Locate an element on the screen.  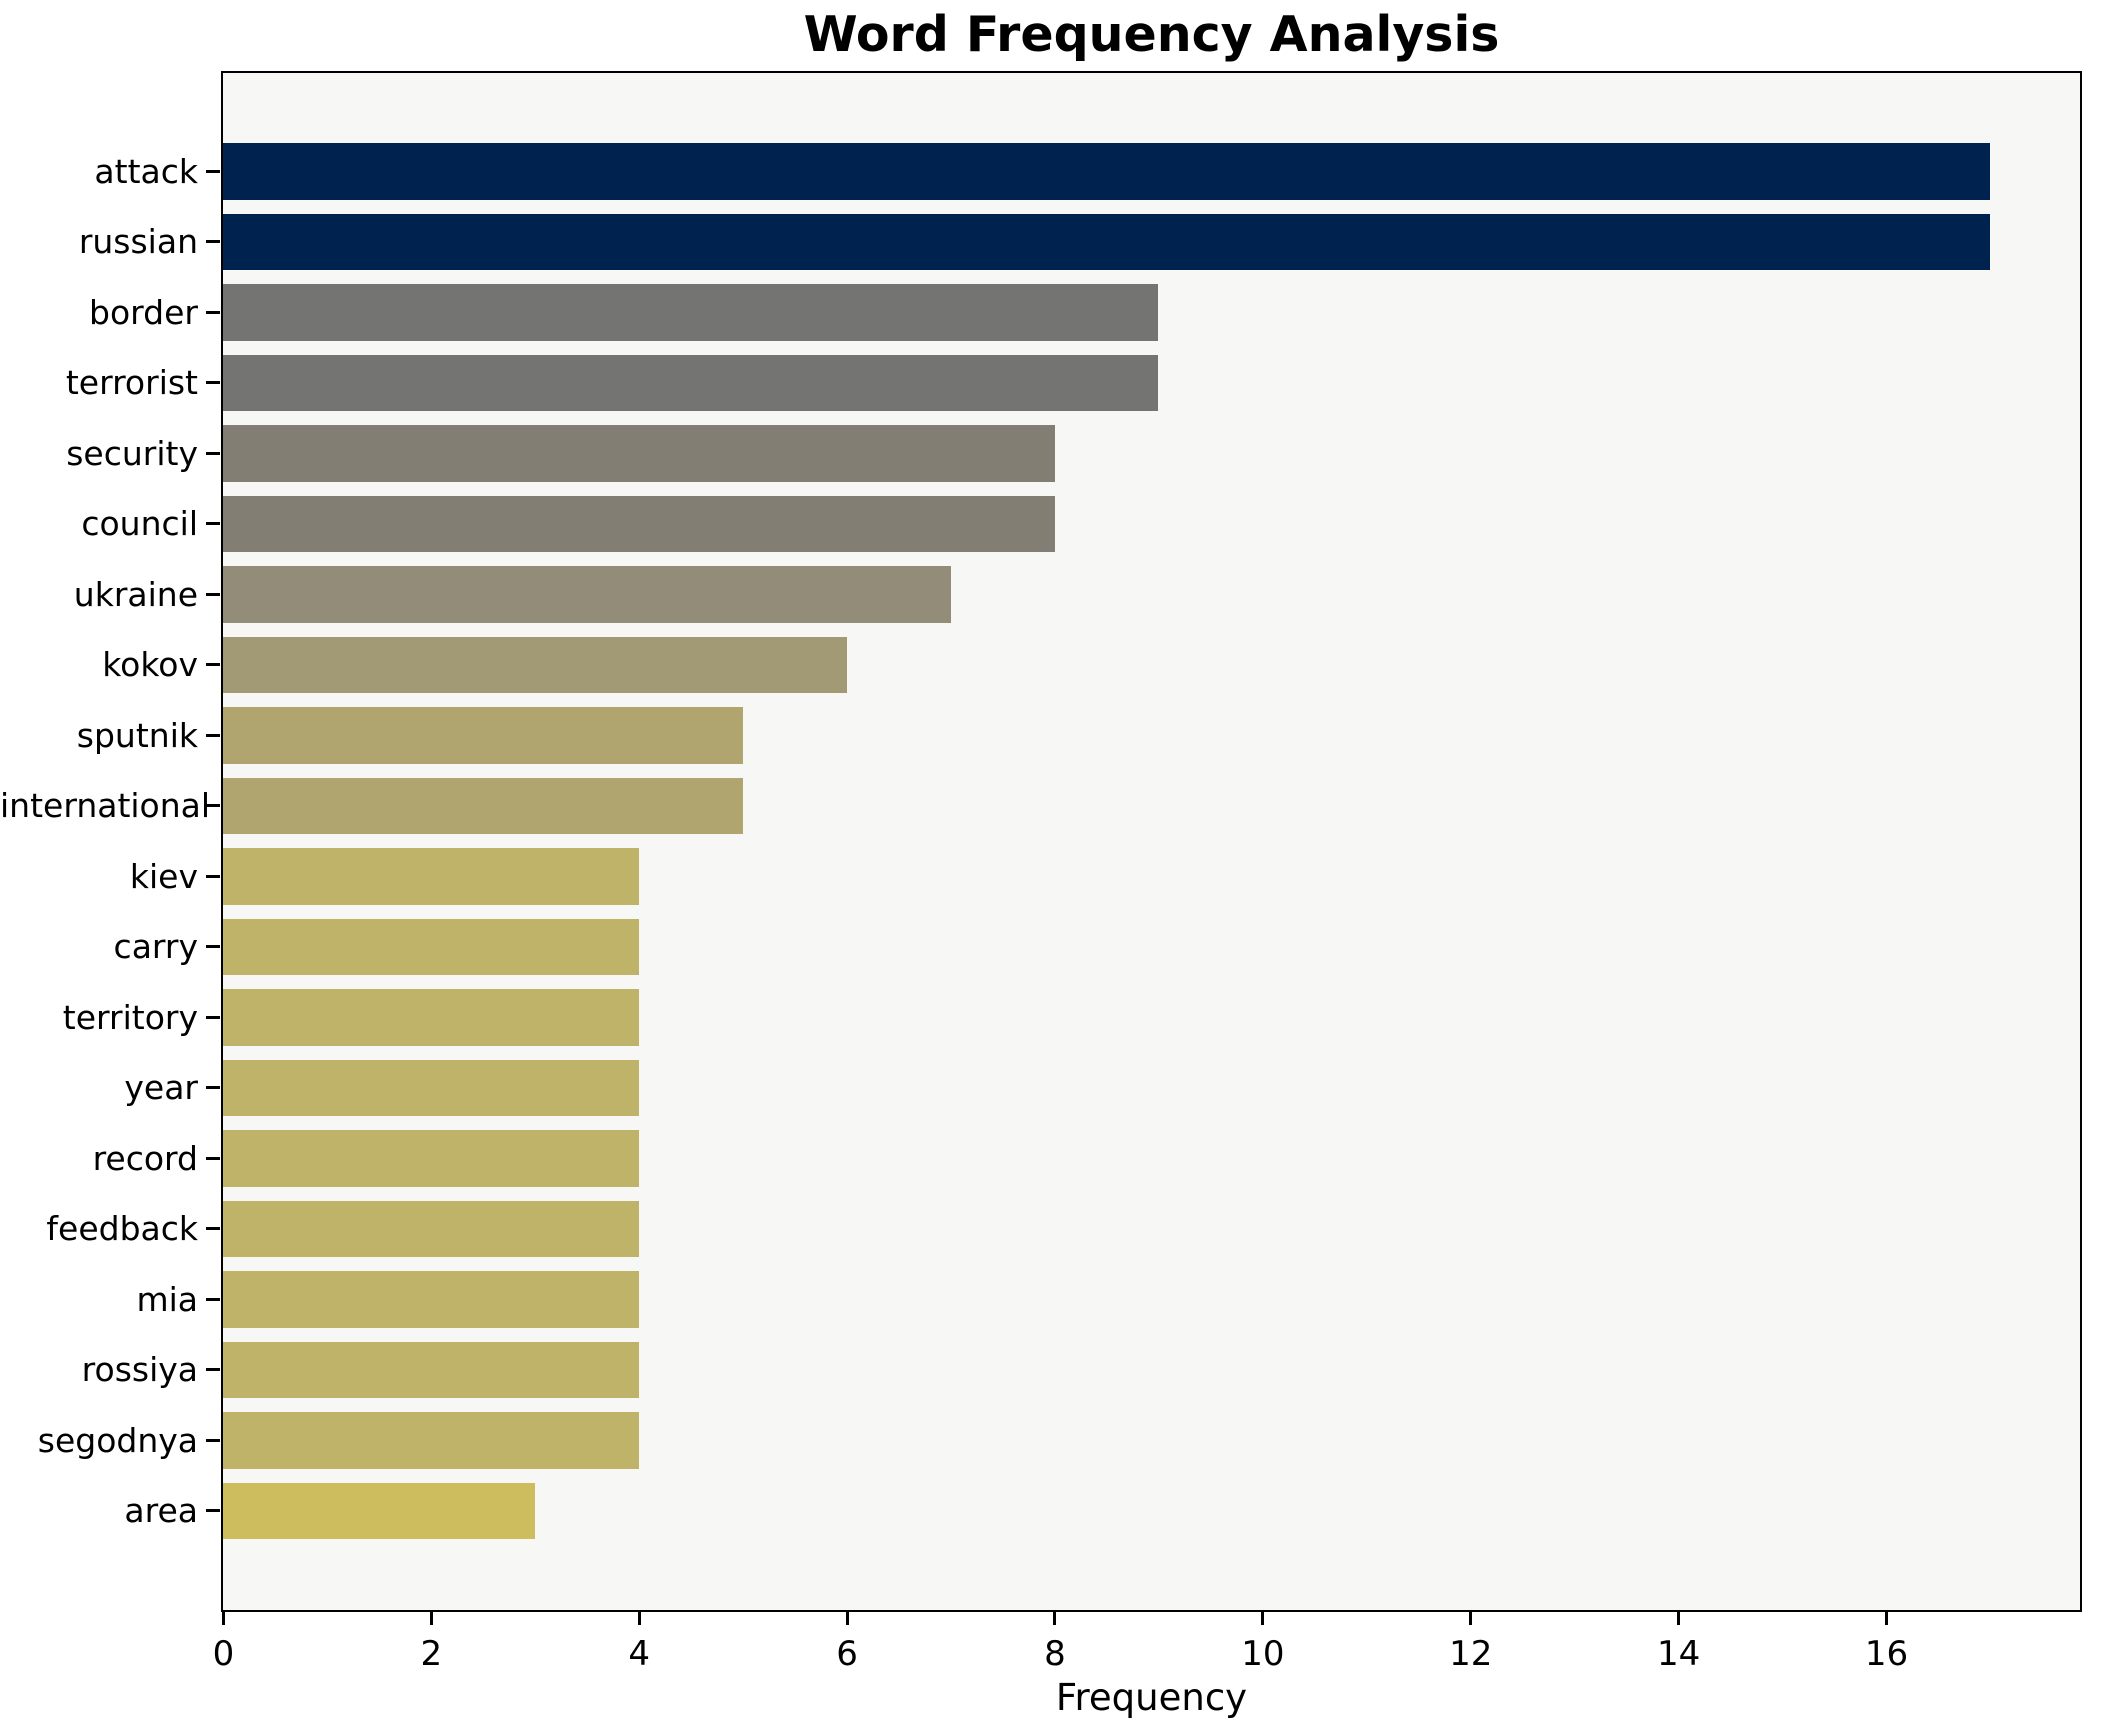
bar-border is located at coordinates (691, 312).